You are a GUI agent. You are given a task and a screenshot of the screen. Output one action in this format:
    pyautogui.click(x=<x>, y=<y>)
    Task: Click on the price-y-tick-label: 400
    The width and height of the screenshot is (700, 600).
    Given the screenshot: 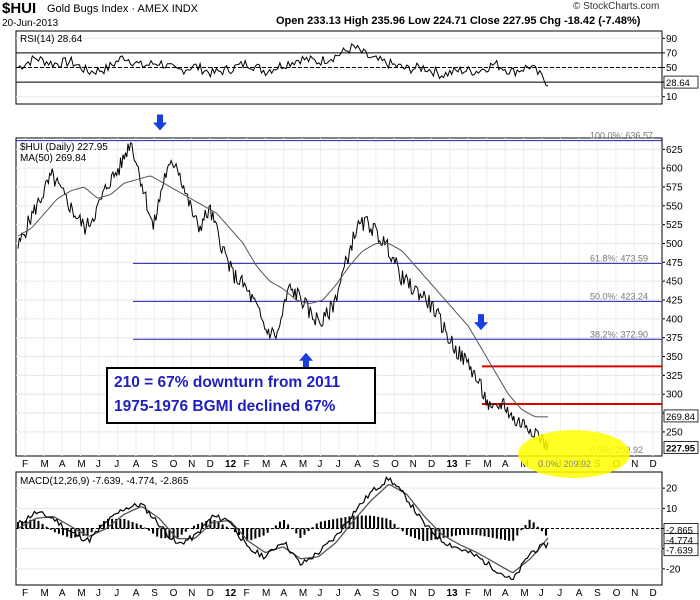 What is the action you would take?
    pyautogui.click(x=674, y=319)
    